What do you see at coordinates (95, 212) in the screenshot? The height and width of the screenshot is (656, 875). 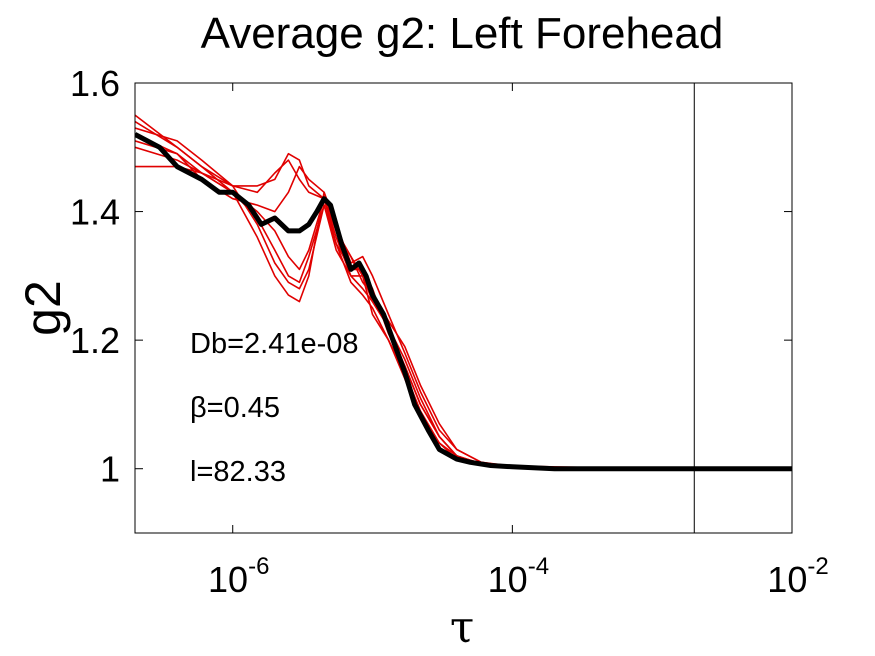 I see `y-tick-label: 1.4` at bounding box center [95, 212].